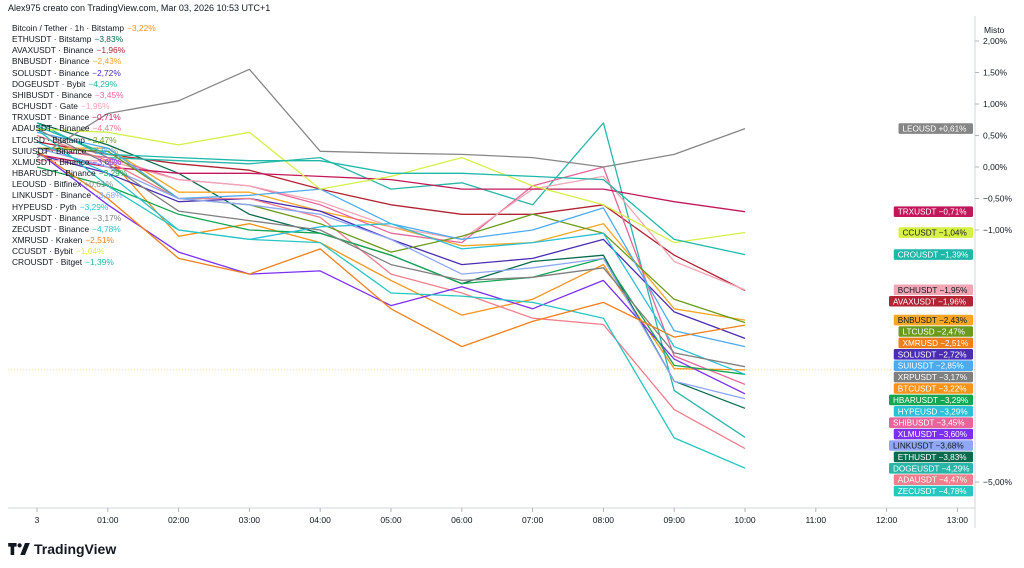  What do you see at coordinates (37, 520) in the screenshot?
I see `x-tick-label: 3` at bounding box center [37, 520].